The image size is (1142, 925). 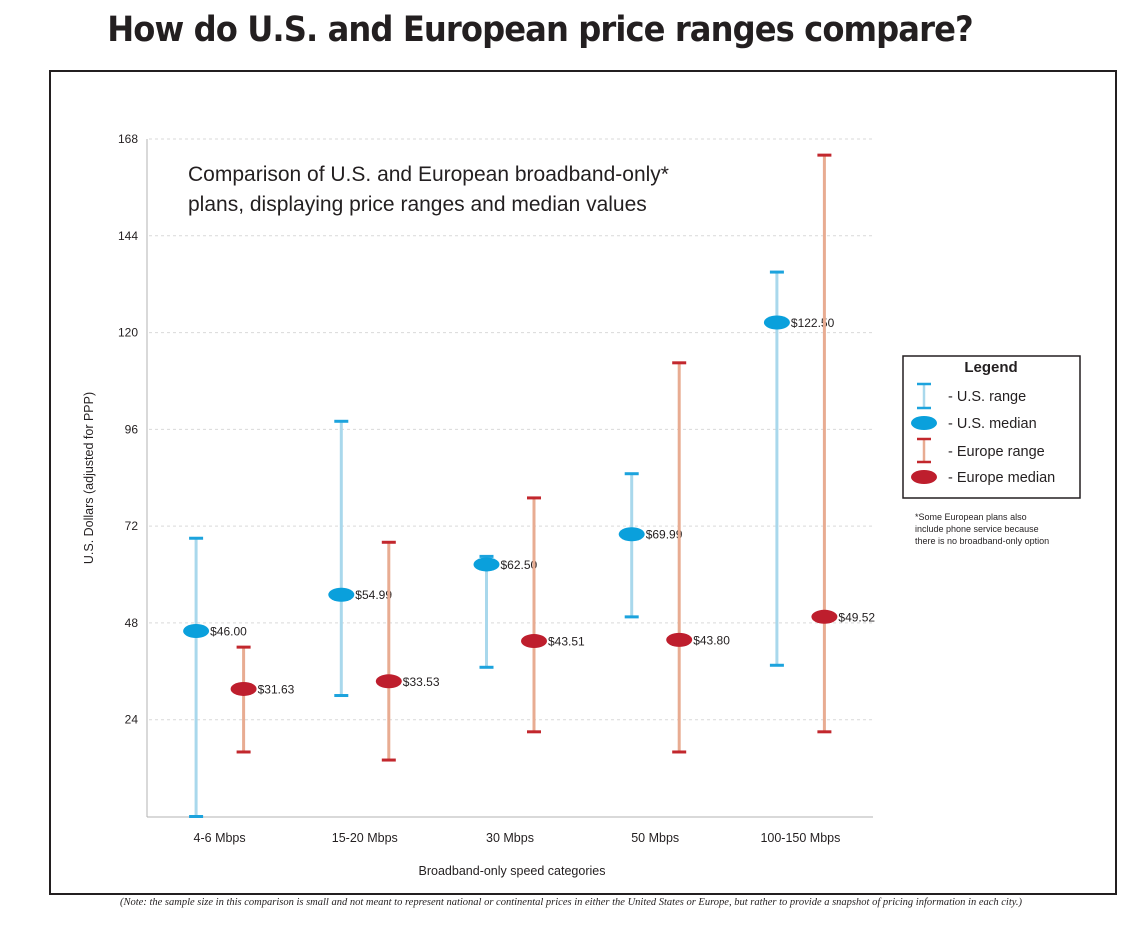 I want to click on legend-us-median-icon, so click(x=924, y=423).